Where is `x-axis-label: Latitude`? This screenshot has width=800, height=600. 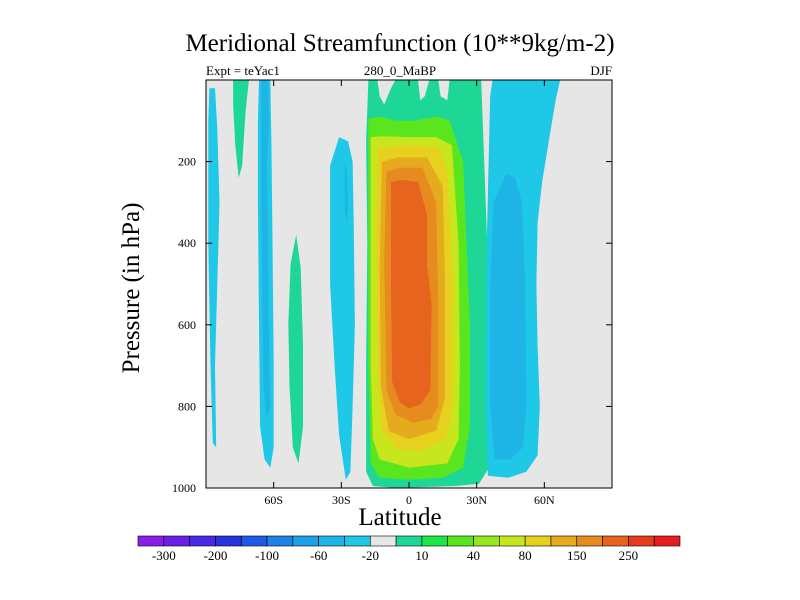
x-axis-label: Latitude is located at coordinates (400, 517).